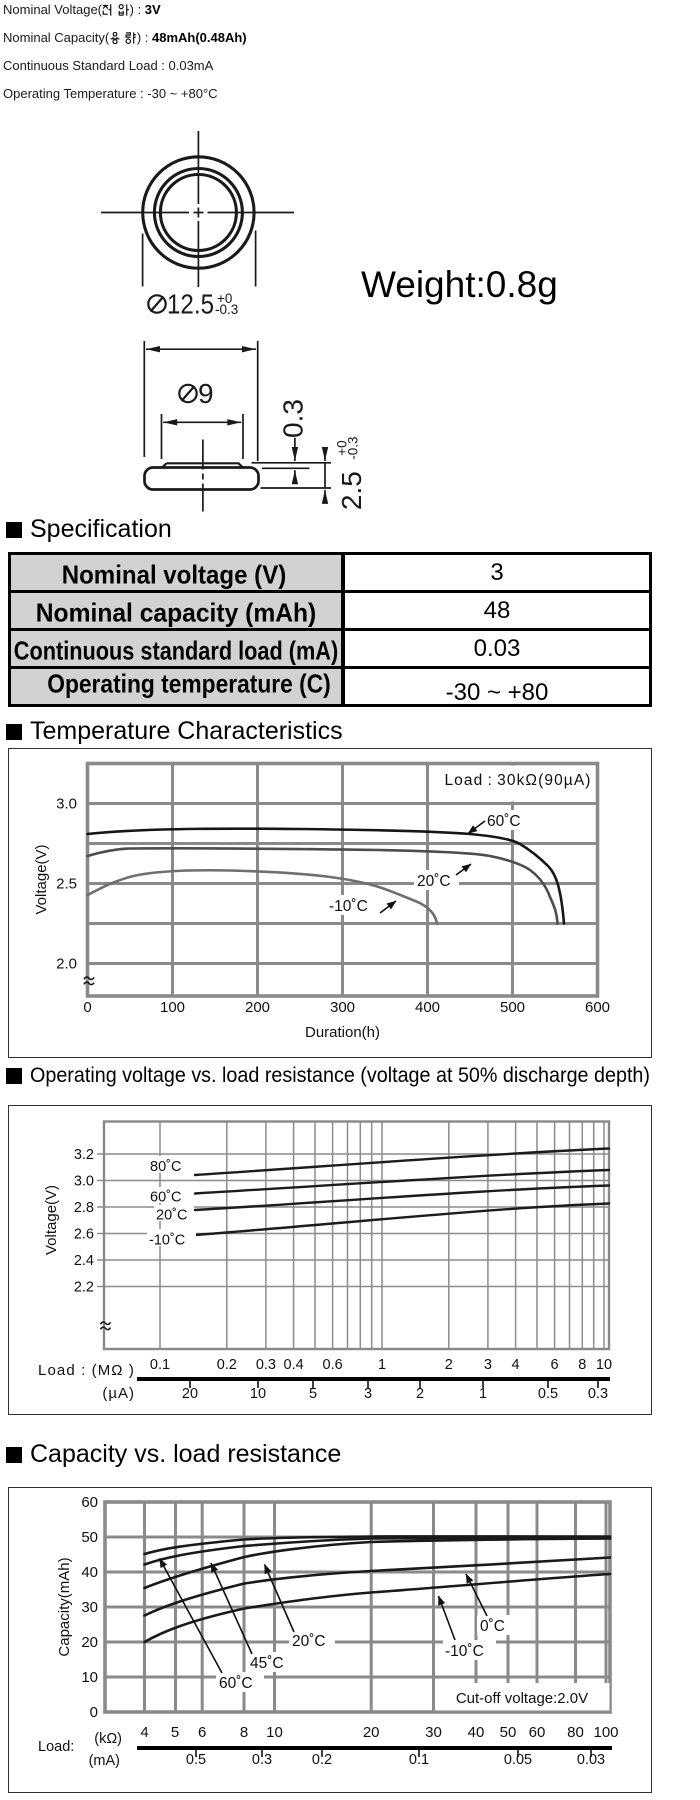  Describe the element at coordinates (84, 1235) in the screenshot. I see `svg-text: 2.6` at that location.